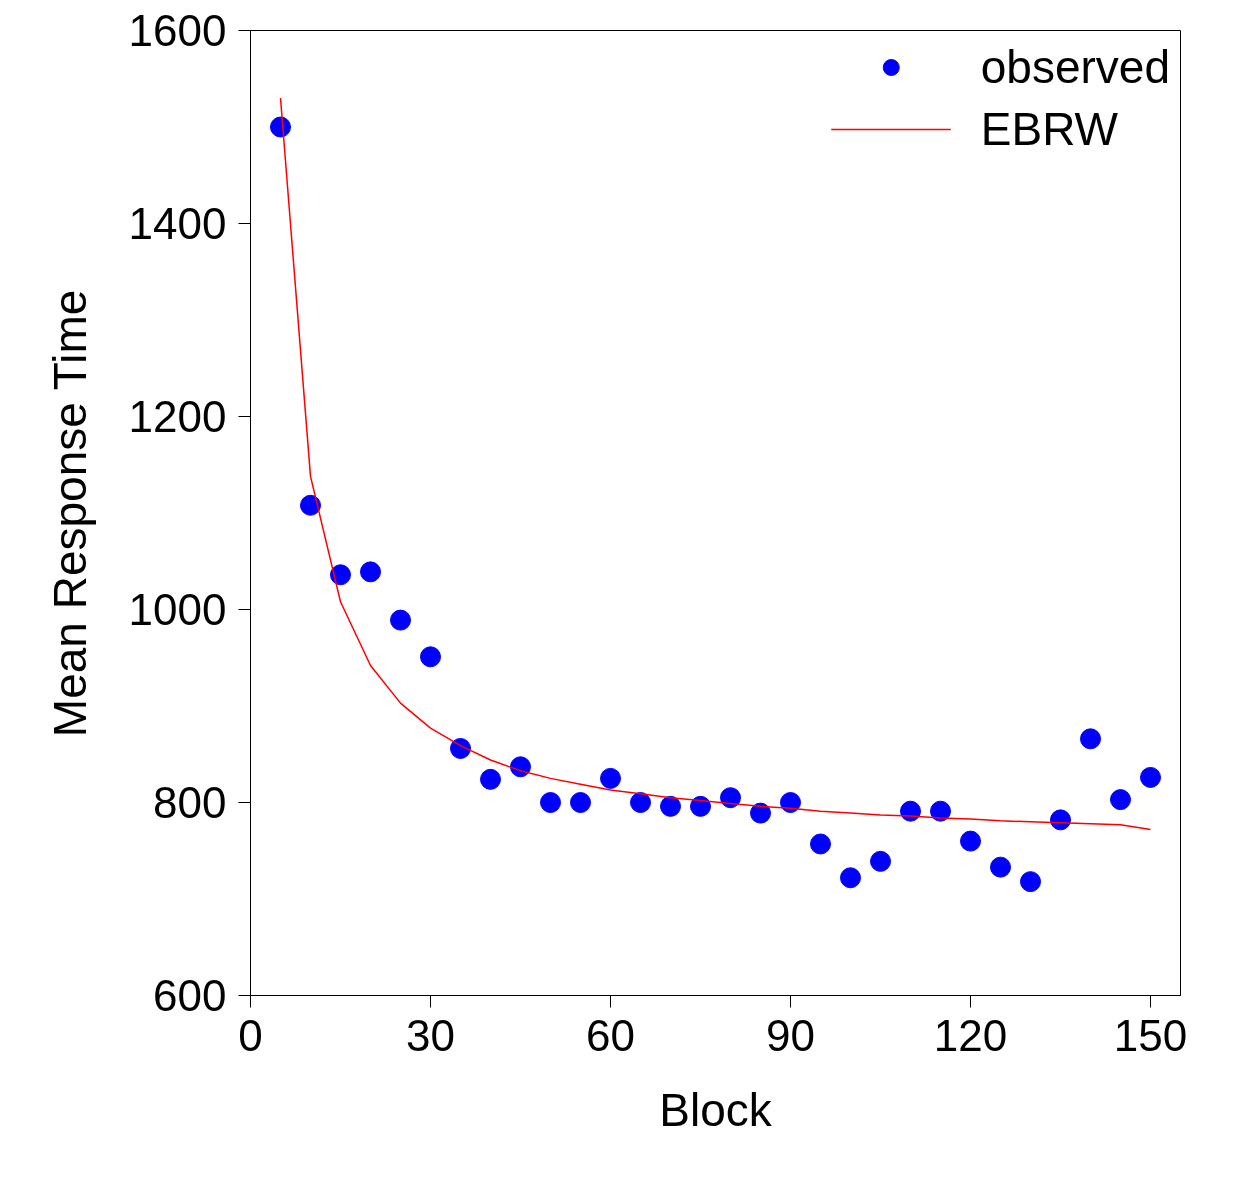 This screenshot has width=1236, height=1182. What do you see at coordinates (190, 995) in the screenshot?
I see `y-tick-label: 600` at bounding box center [190, 995].